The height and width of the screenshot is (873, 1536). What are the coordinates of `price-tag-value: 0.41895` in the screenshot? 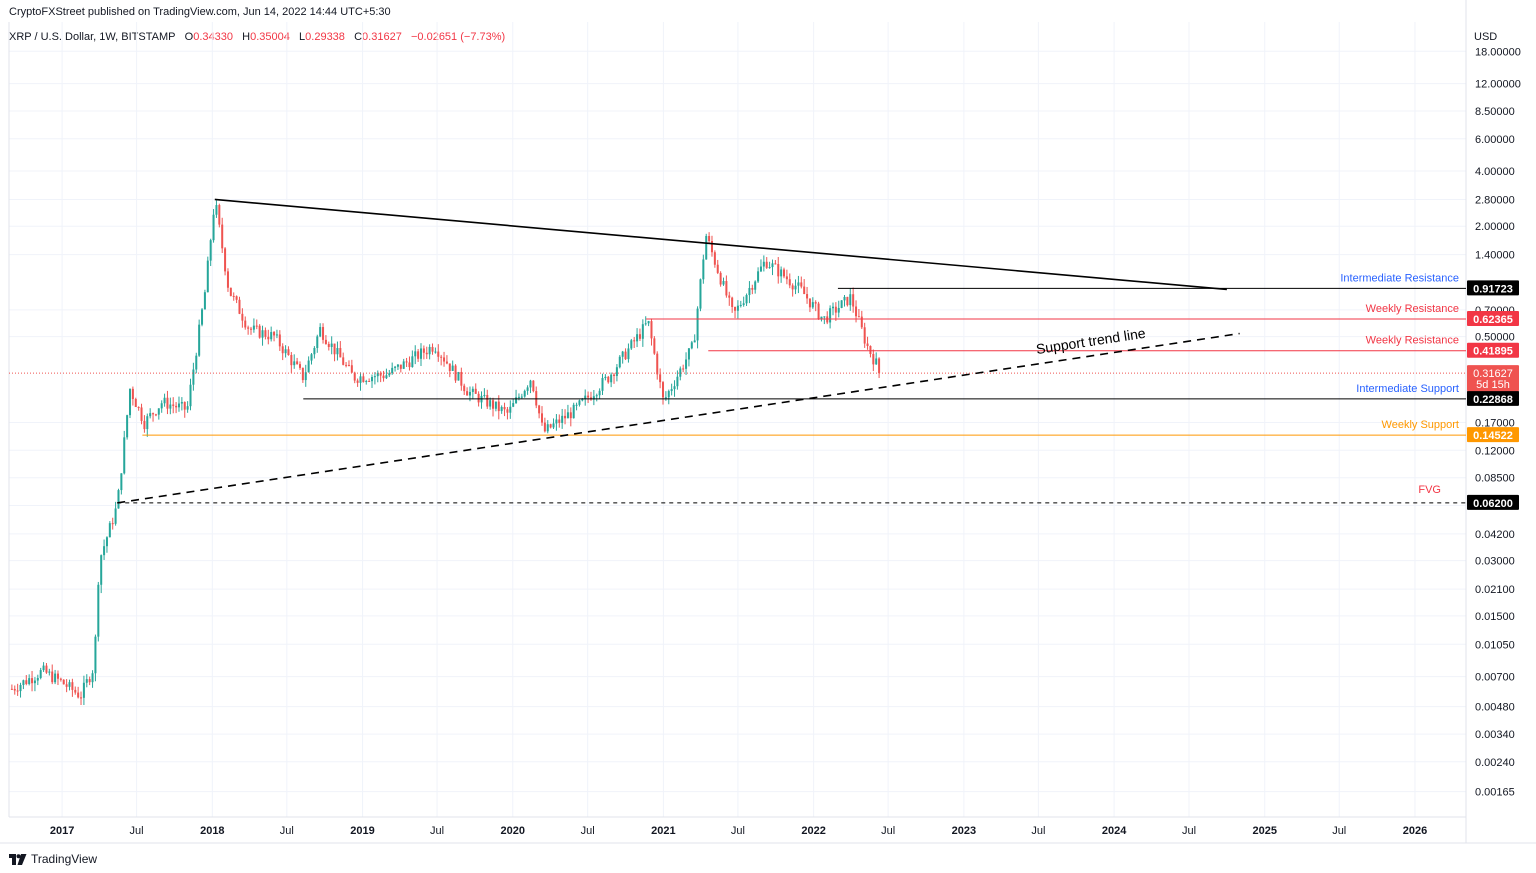 It's located at (1493, 352).